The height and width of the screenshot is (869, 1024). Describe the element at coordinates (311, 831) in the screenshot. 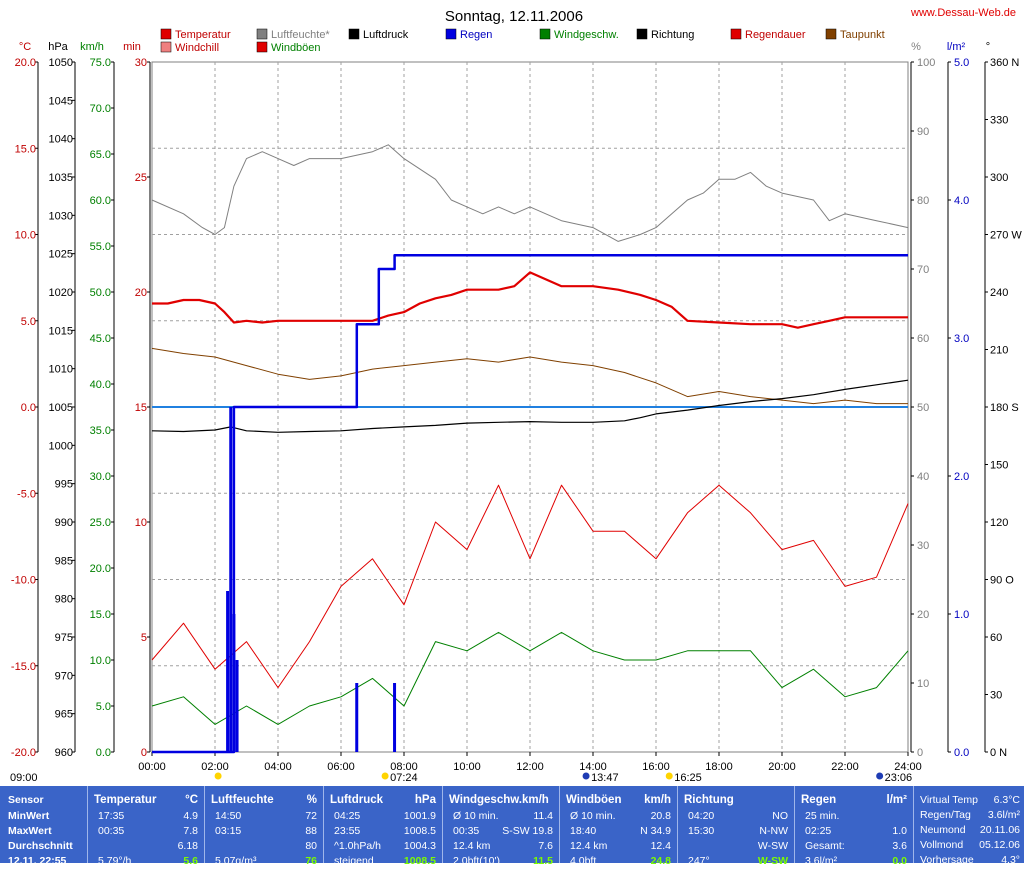

I see `stats-row-value: 88` at that location.